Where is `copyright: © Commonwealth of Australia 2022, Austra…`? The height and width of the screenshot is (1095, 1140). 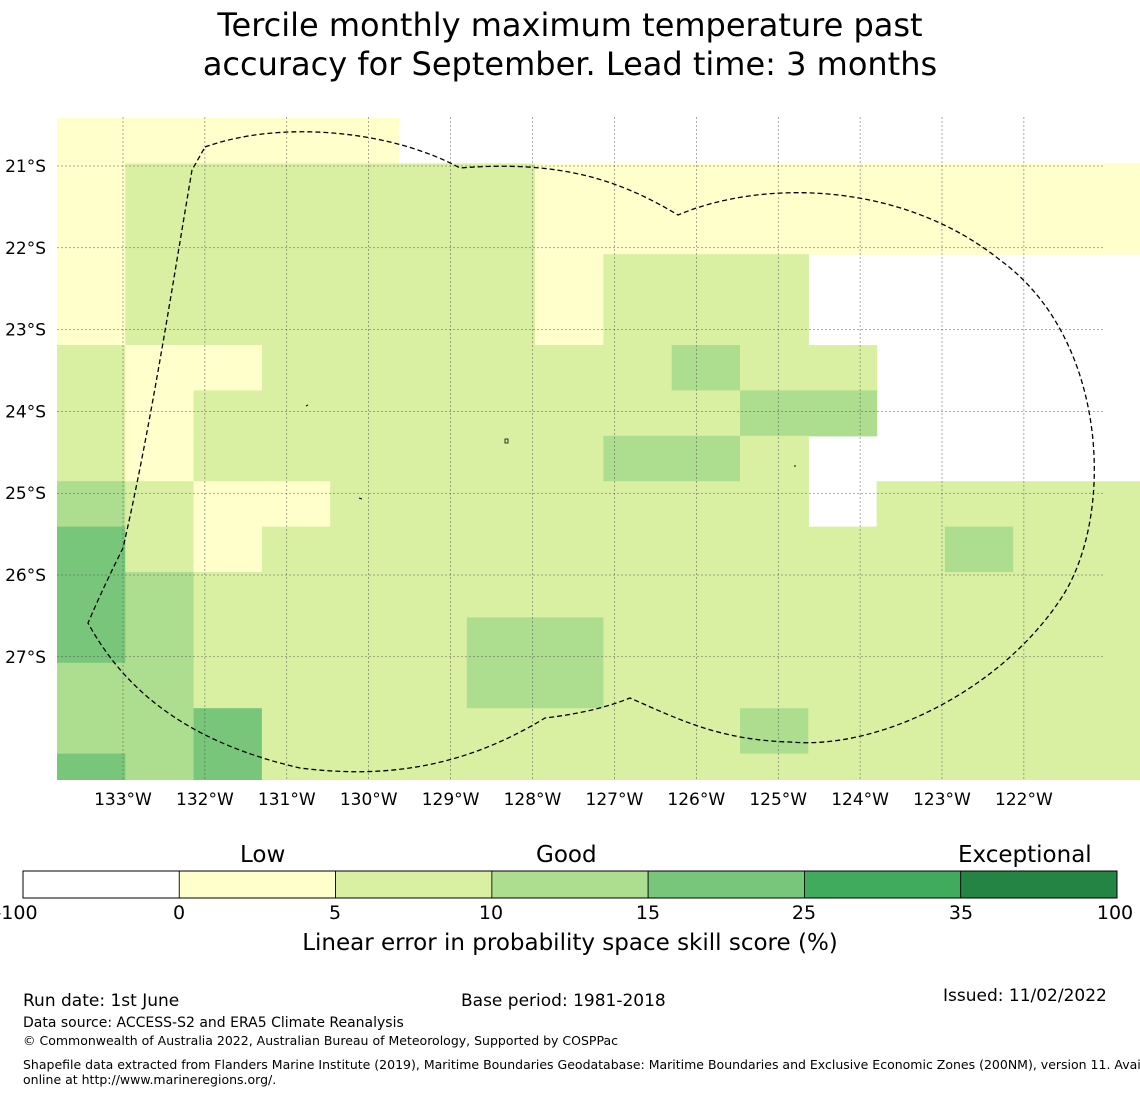 copyright: © Commonwealth of Australia 2022, Austra… is located at coordinates (320, 1040).